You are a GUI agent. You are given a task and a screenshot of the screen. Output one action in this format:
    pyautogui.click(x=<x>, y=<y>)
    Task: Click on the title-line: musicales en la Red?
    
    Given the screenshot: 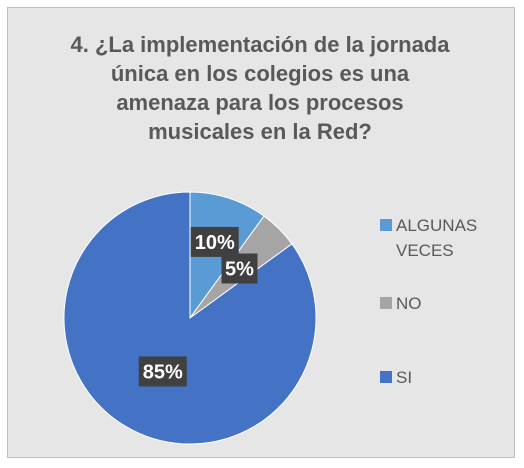 What is the action you would take?
    pyautogui.click(x=260, y=131)
    